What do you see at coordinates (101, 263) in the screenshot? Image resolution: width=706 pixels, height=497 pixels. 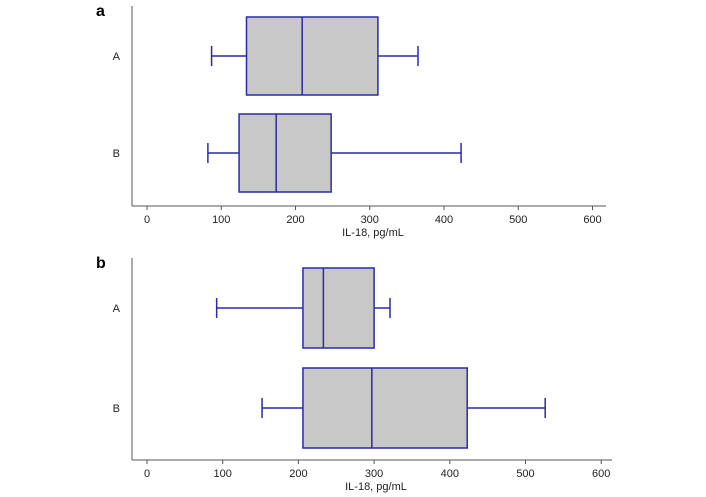 I see `panel-label: b` at bounding box center [101, 263].